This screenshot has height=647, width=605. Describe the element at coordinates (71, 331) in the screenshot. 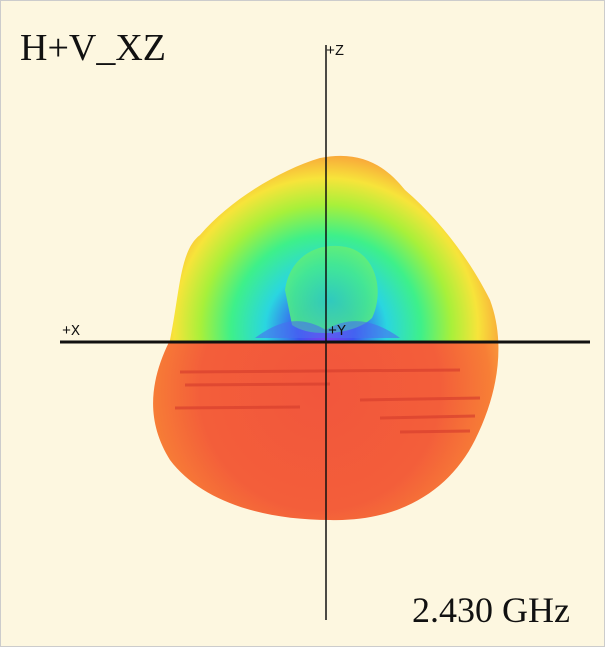

I see `x-axis-label: +X` at that location.